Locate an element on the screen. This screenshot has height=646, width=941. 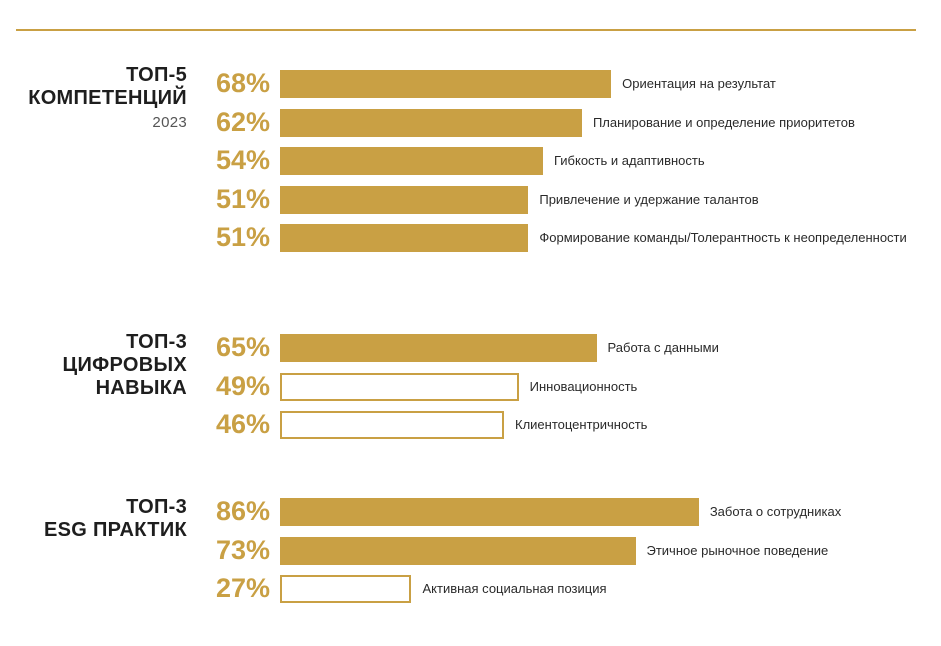
group-title: ТОП-5 КОМПЕТЕНЦИЙ 2023 is located at coordinates (107, 98).